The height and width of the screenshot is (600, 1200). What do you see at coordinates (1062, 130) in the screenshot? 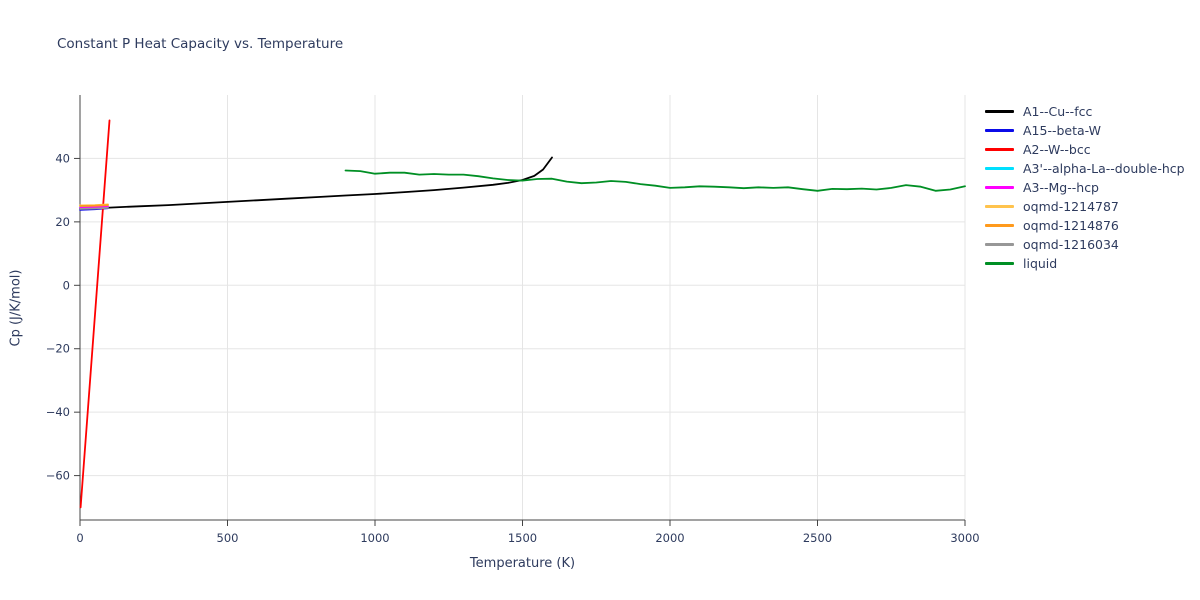
I see `legend-label: A15--beta-W` at bounding box center [1062, 130].